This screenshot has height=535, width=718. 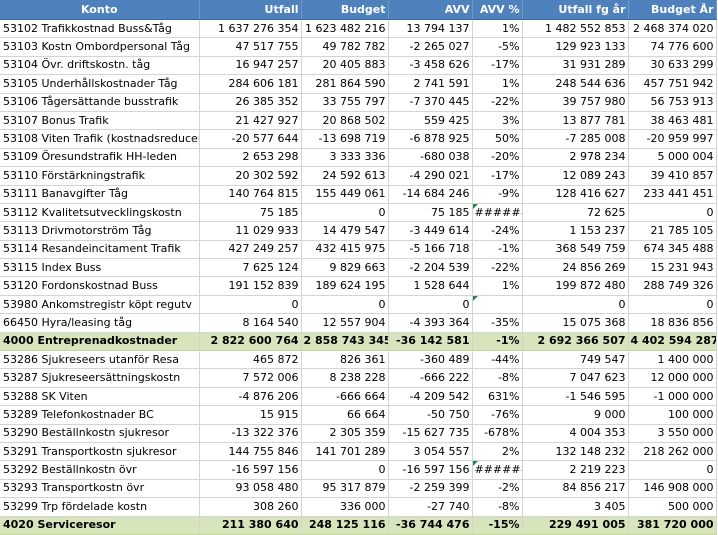 What do you see at coordinates (250, 525) in the screenshot?
I see `cell-utfall: 211 380 640` at bounding box center [250, 525].